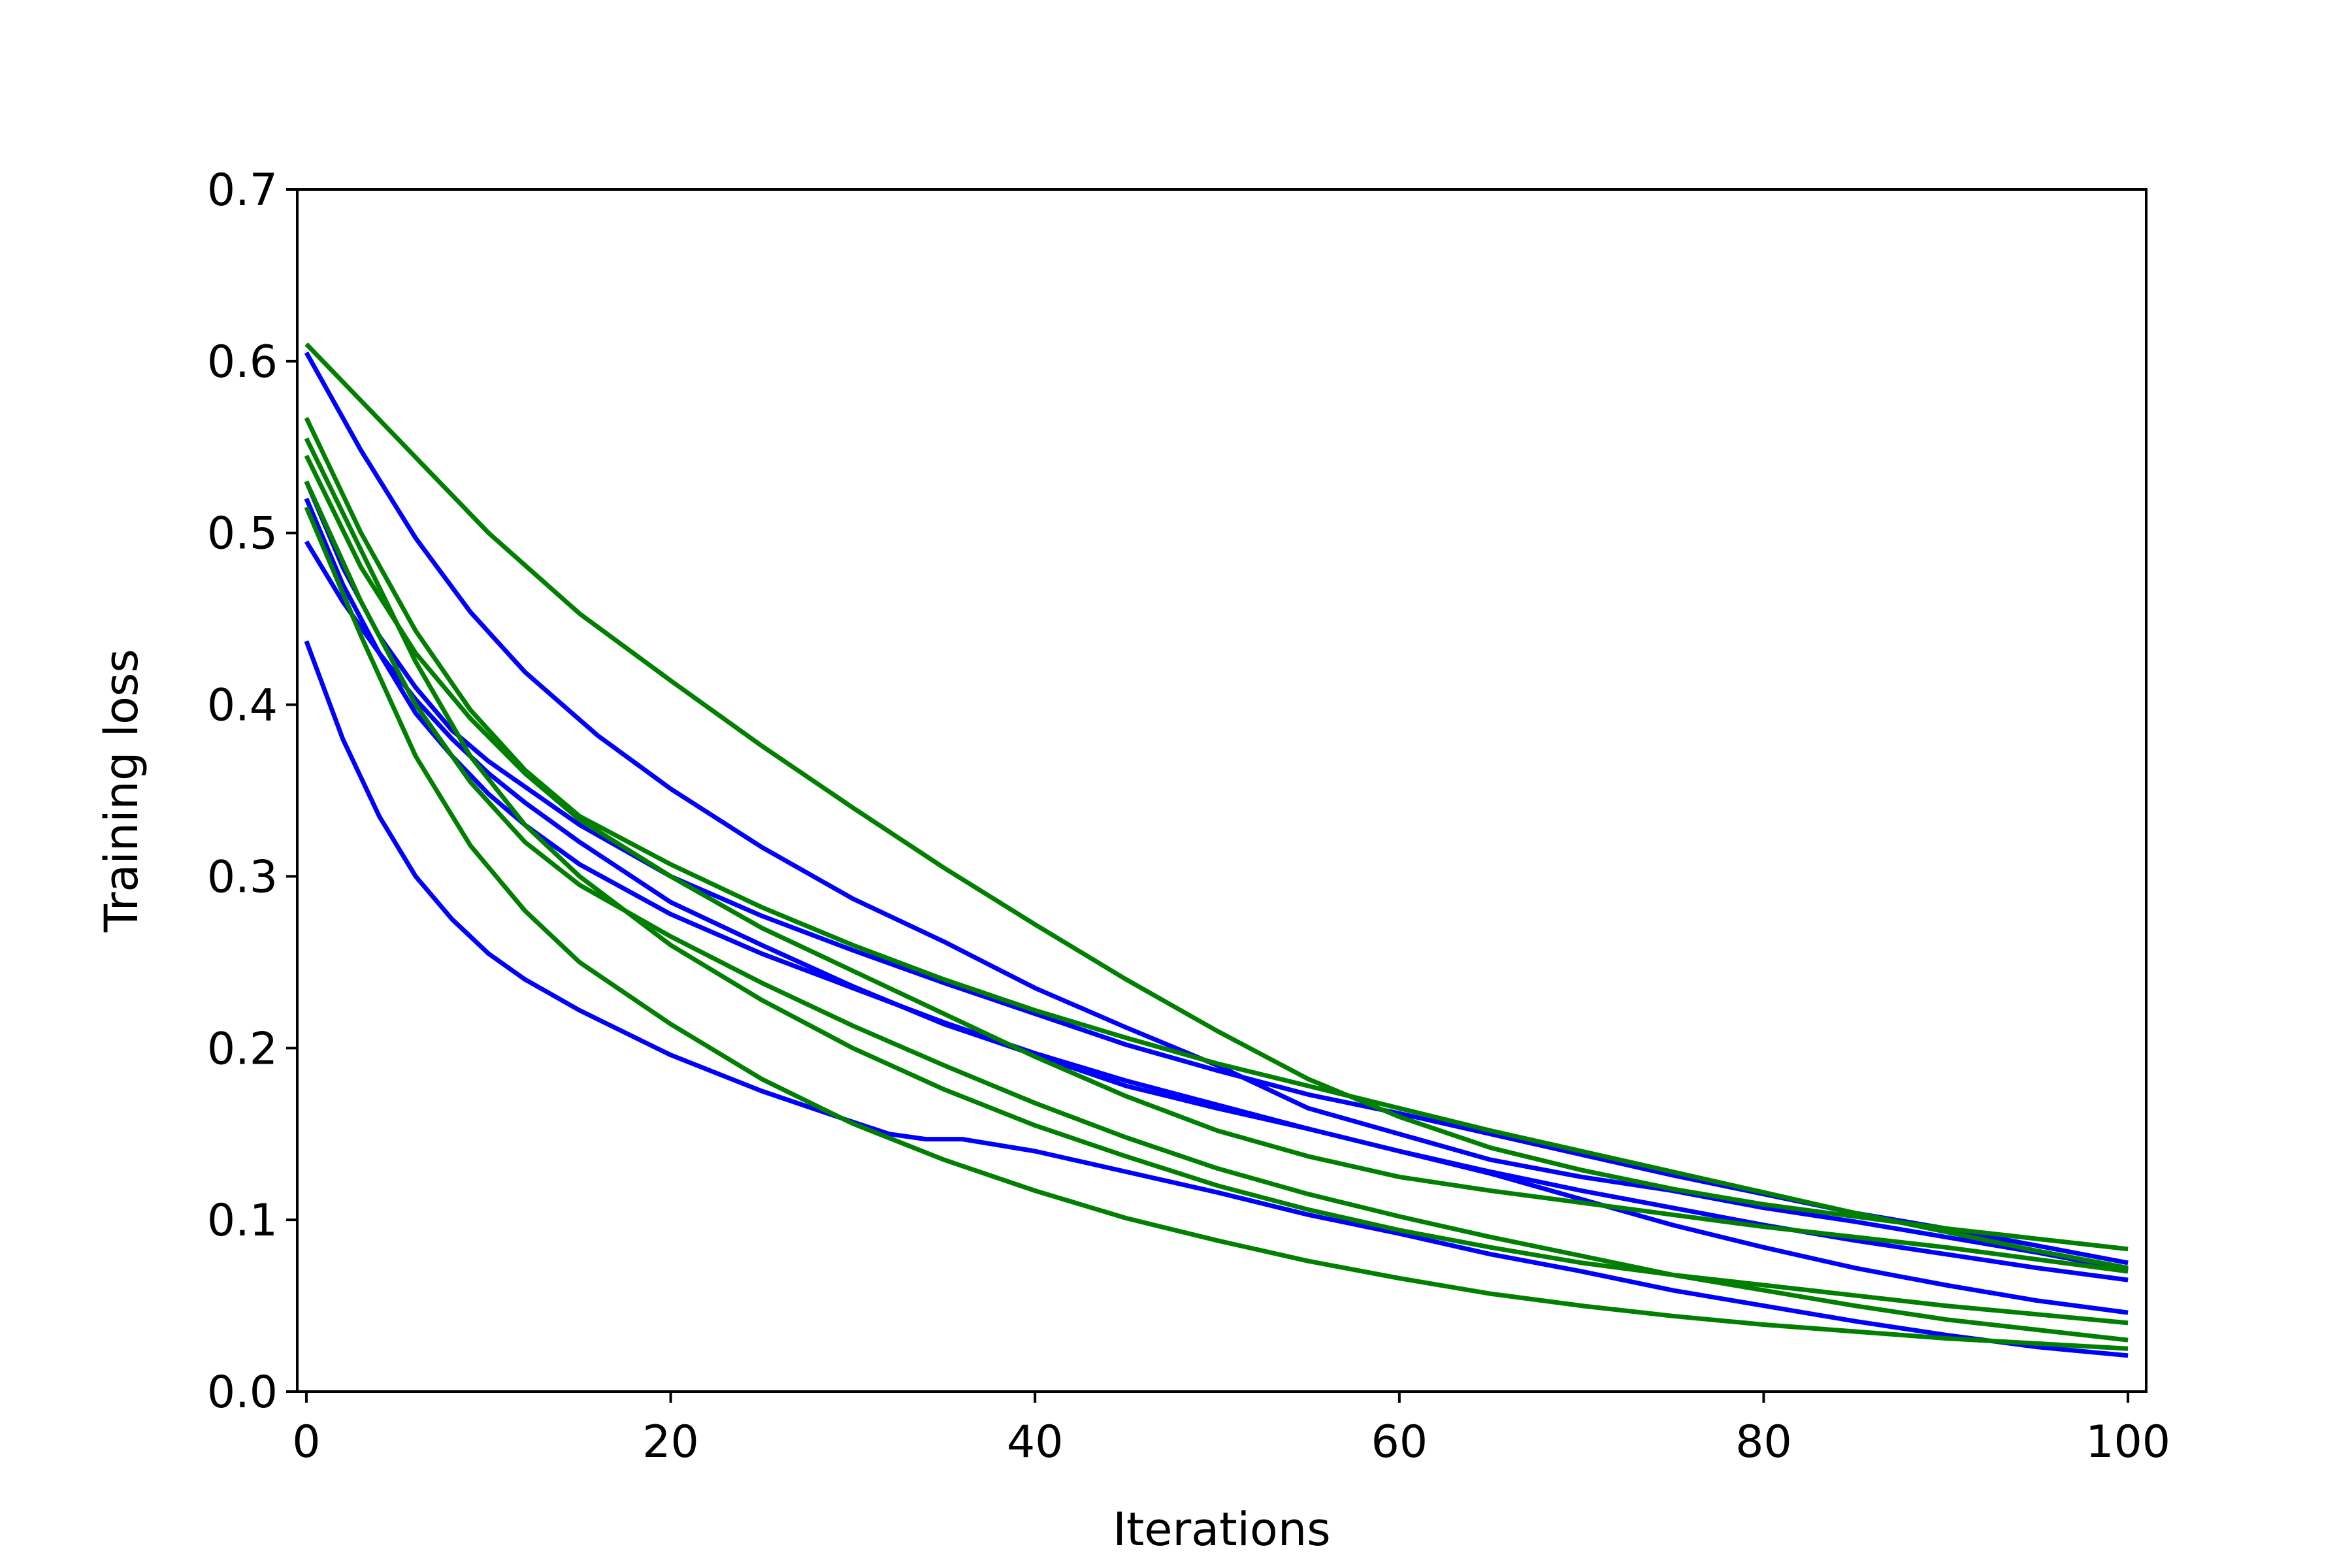  What do you see at coordinates (1221, 1529) in the screenshot?
I see `x-axis-label: Iterations` at bounding box center [1221, 1529].